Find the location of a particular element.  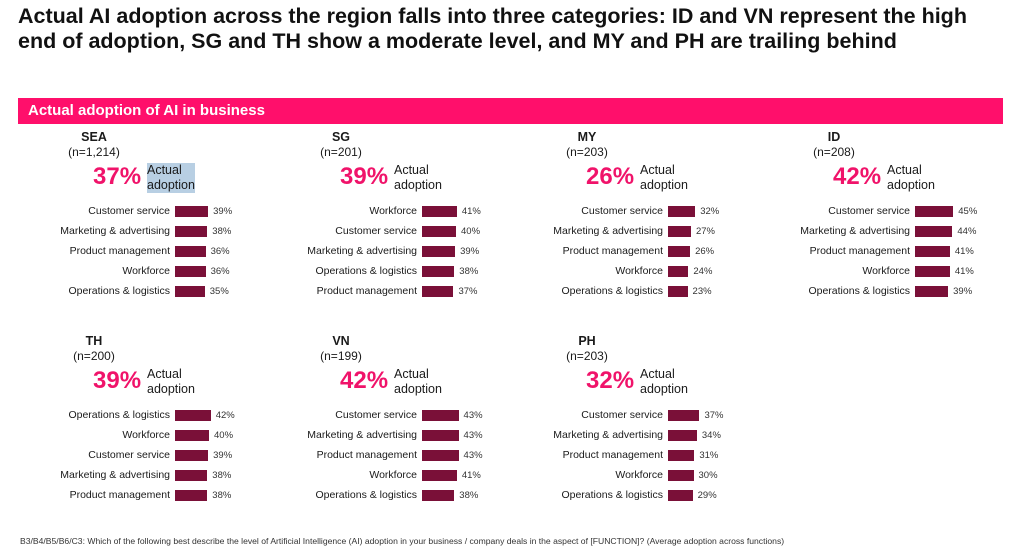

bar-row: Operations & logistics 38% is located at coordinates (382, 496).